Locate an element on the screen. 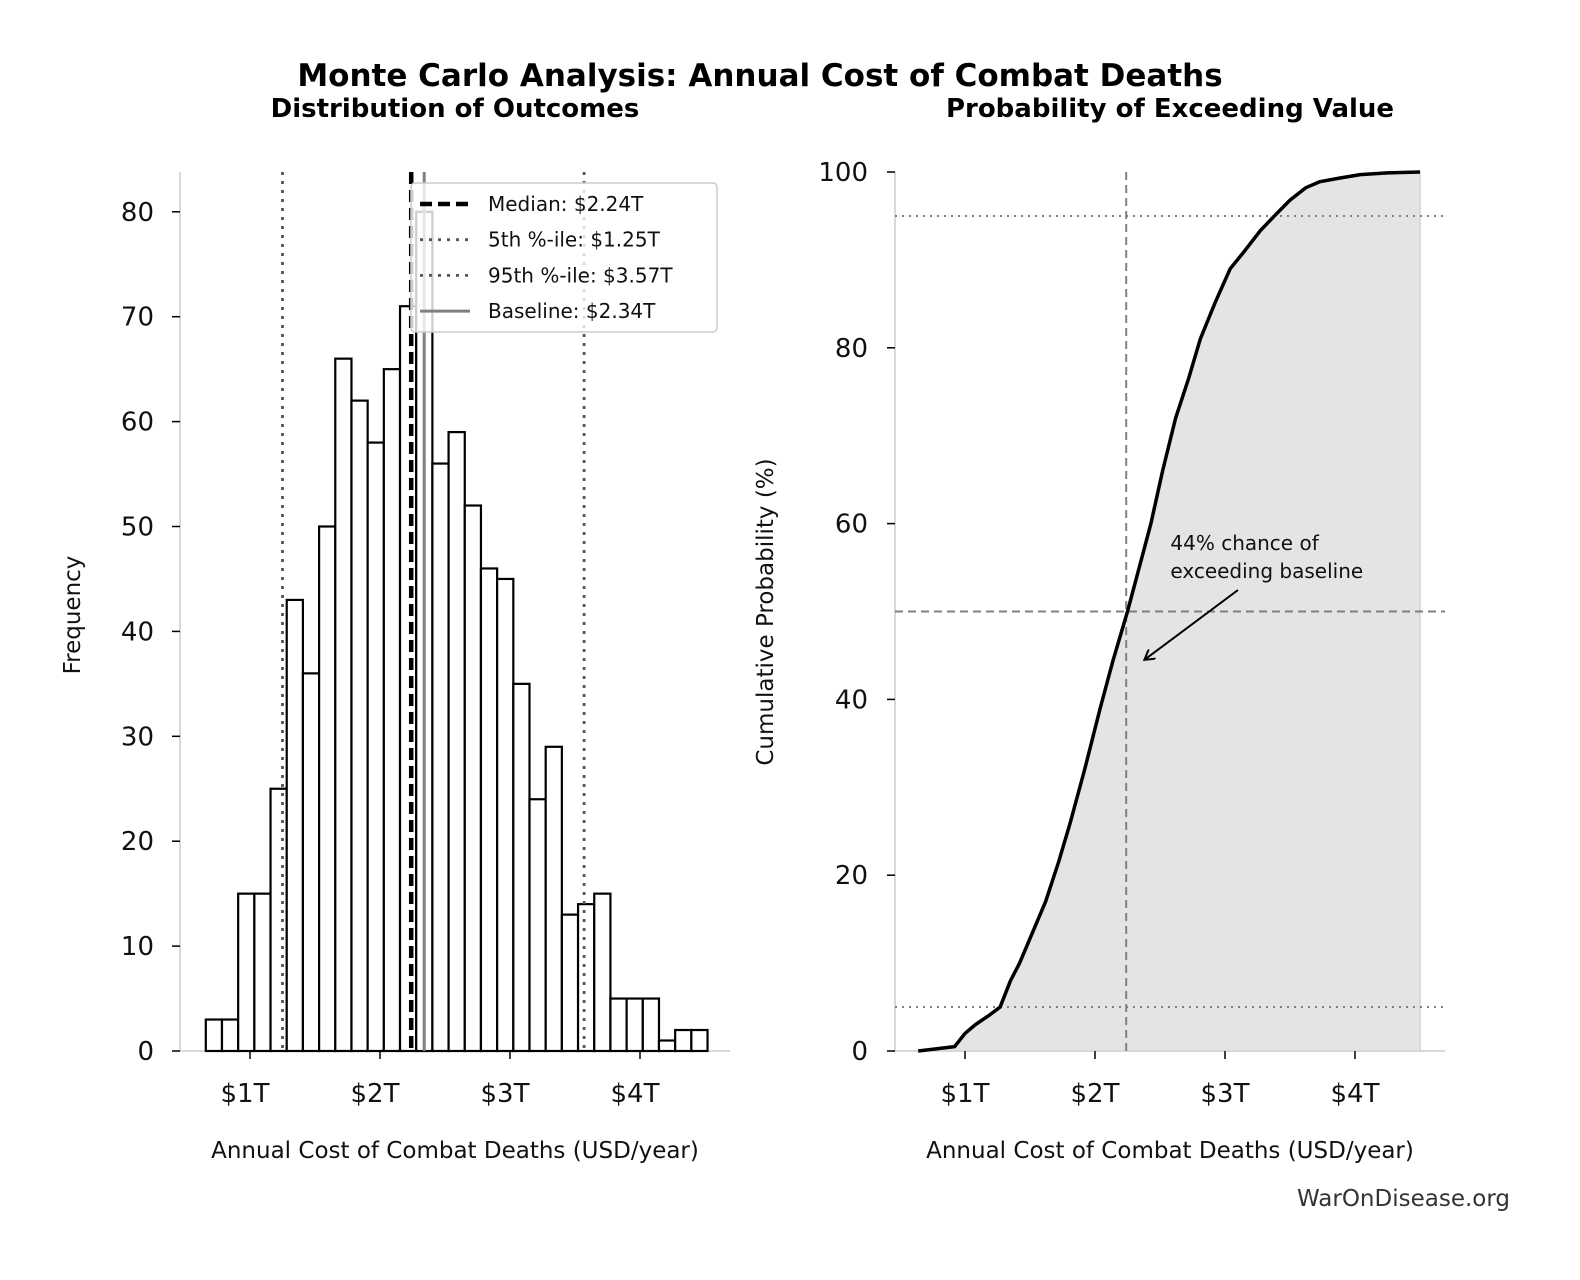 This screenshot has height=1280, width=1580. y-tick-label: 70 is located at coordinates (137, 318).